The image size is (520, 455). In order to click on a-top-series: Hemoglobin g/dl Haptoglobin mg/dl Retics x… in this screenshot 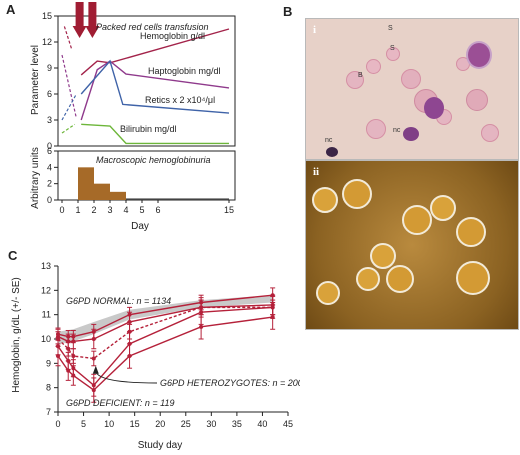, I will do `click(145, 85)`.